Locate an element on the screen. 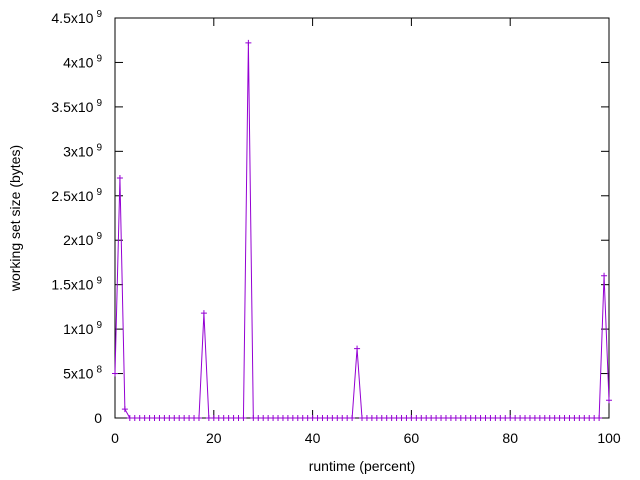 The height and width of the screenshot is (480, 640). y-axis-label: working set size (bytes) is located at coordinates (15, 218).